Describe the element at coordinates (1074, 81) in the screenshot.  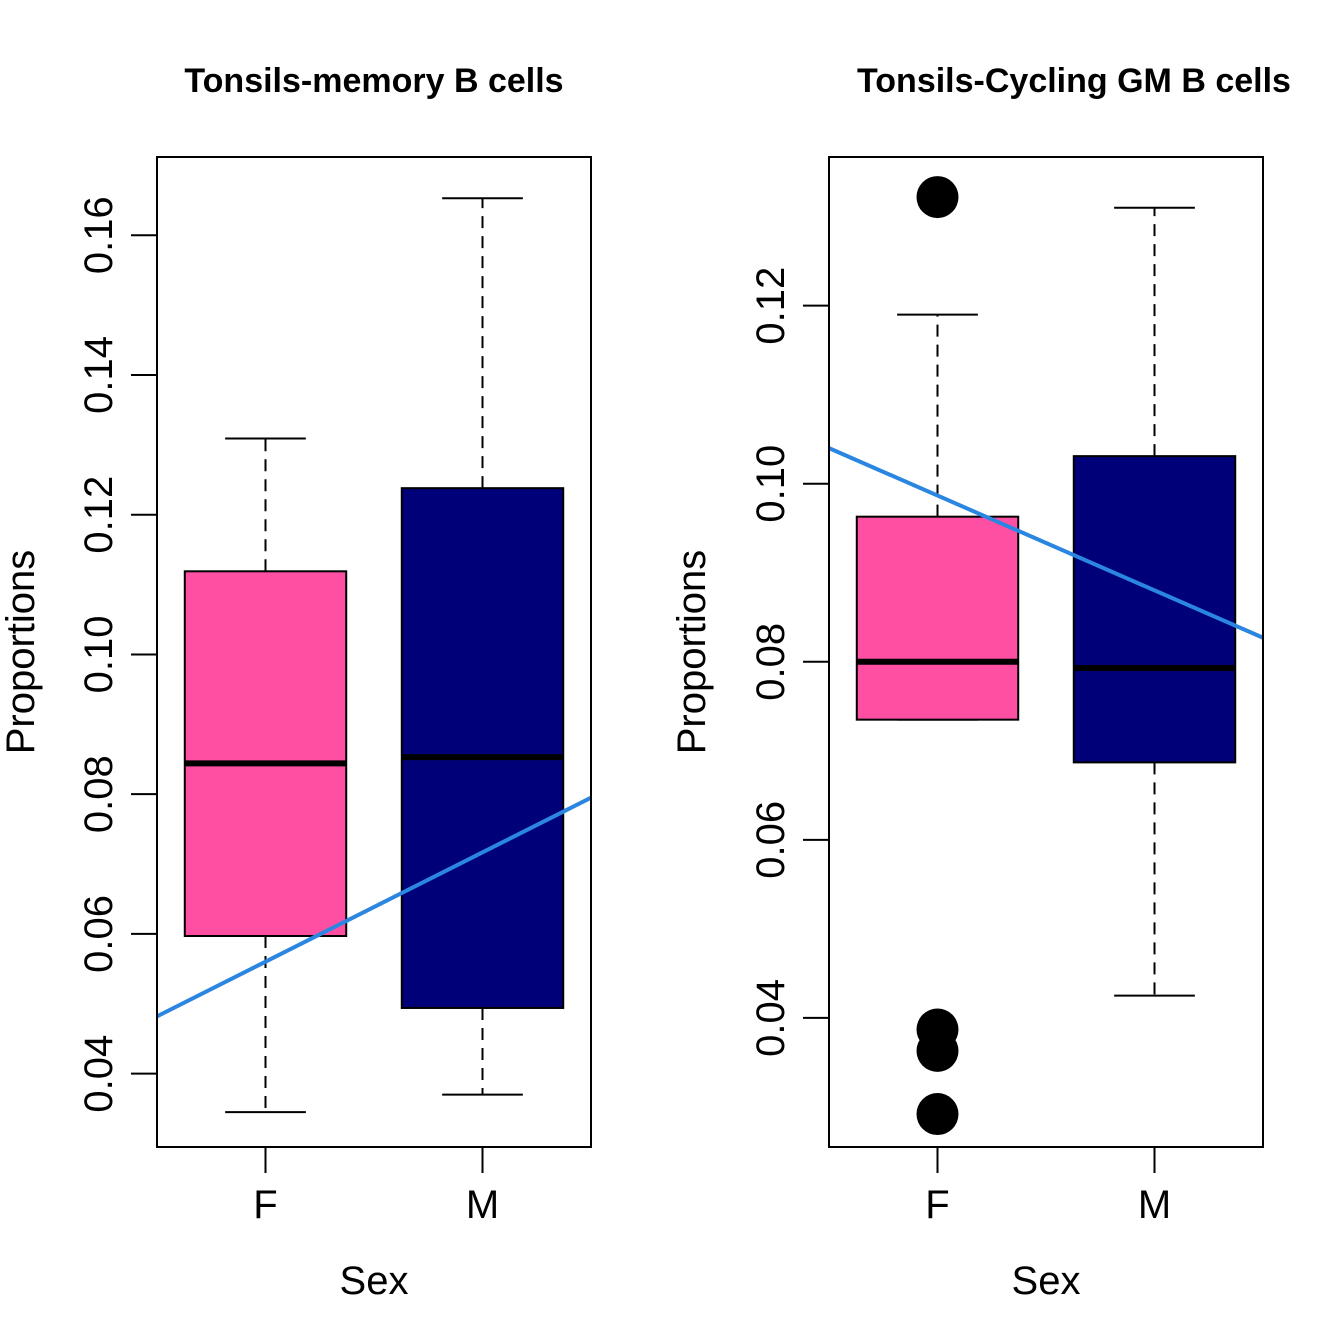
I see `chart-title: Tonsils-Cycling GM B cells` at that location.